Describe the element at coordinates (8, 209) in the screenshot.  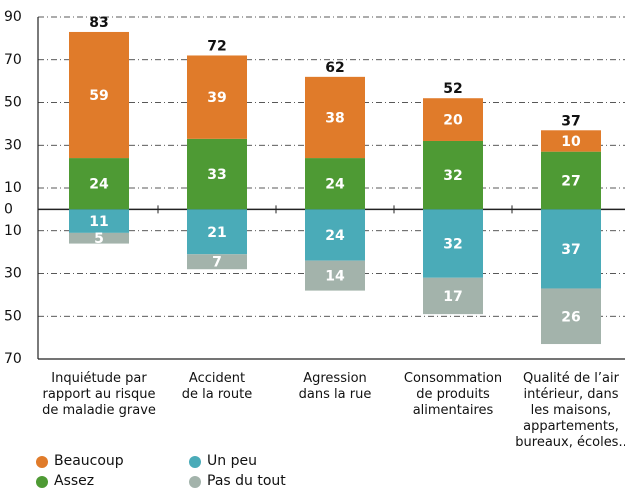
I see `y-tick-label: 0` at that location.